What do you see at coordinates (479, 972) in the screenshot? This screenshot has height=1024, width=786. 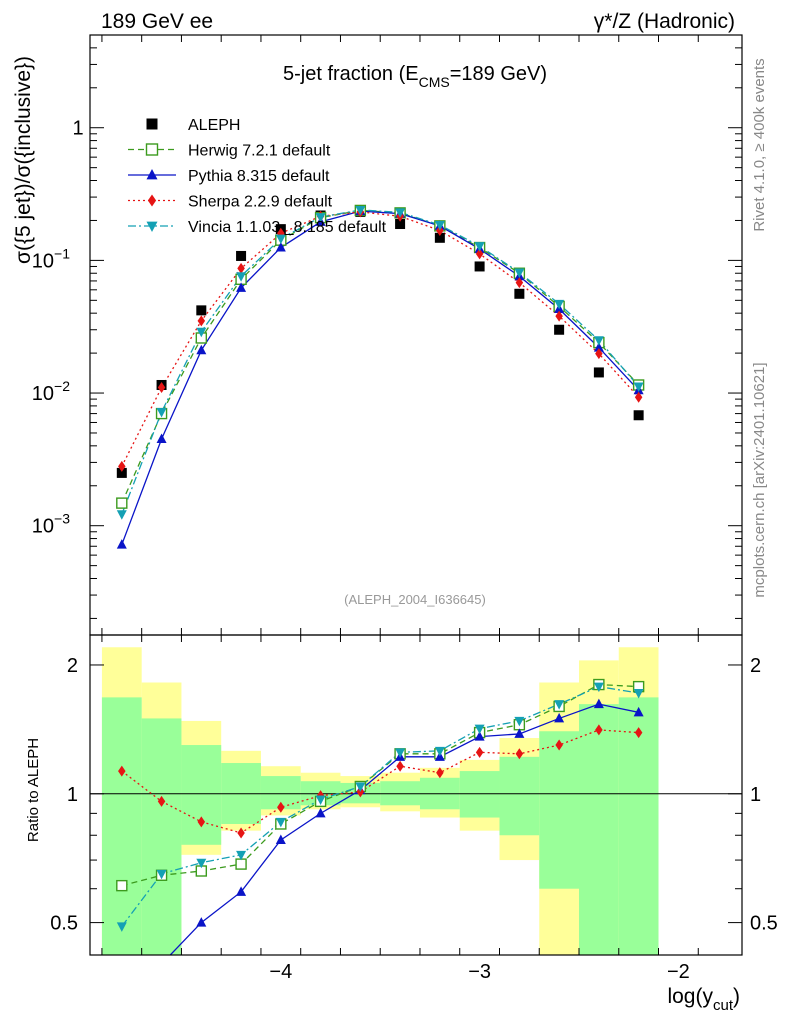 I see `x-tick-label: −3` at bounding box center [479, 972].